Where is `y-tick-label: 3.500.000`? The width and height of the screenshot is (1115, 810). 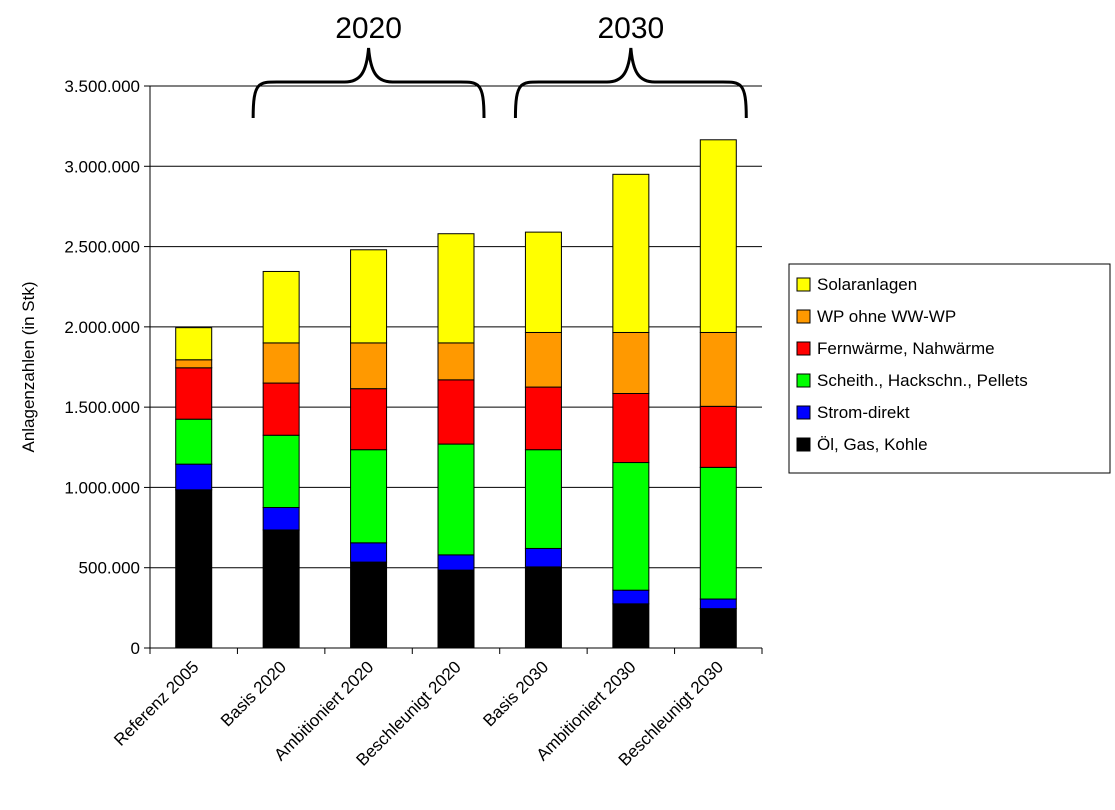
y-tick-label: 3.500.000 is located at coordinates (102, 86).